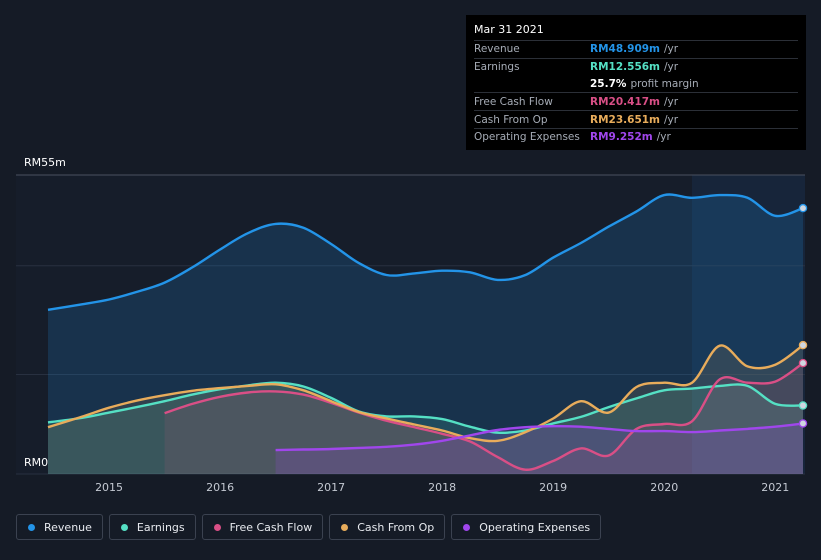  What do you see at coordinates (396, 527) in the screenshot?
I see `legend-label: Cash From Op` at bounding box center [396, 527].